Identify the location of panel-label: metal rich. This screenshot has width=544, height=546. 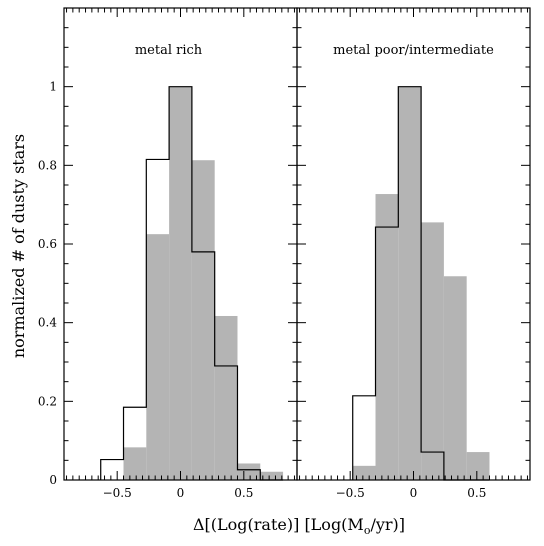
(169, 50).